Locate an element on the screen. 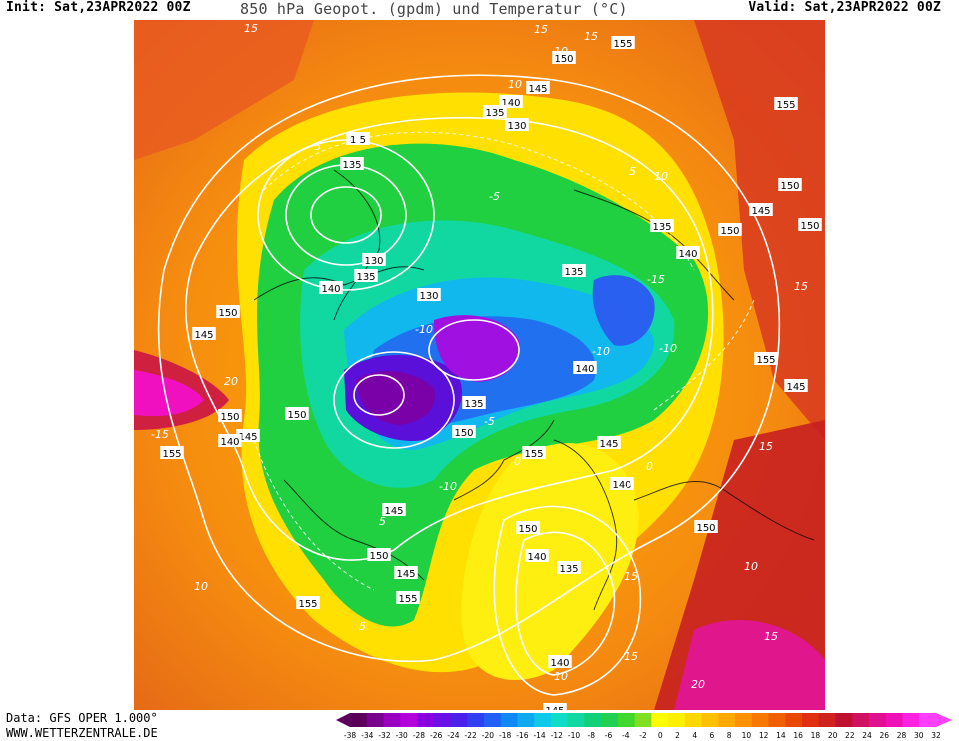 The image size is (959, 741). scale-tick-label: 2 is located at coordinates (677, 735).